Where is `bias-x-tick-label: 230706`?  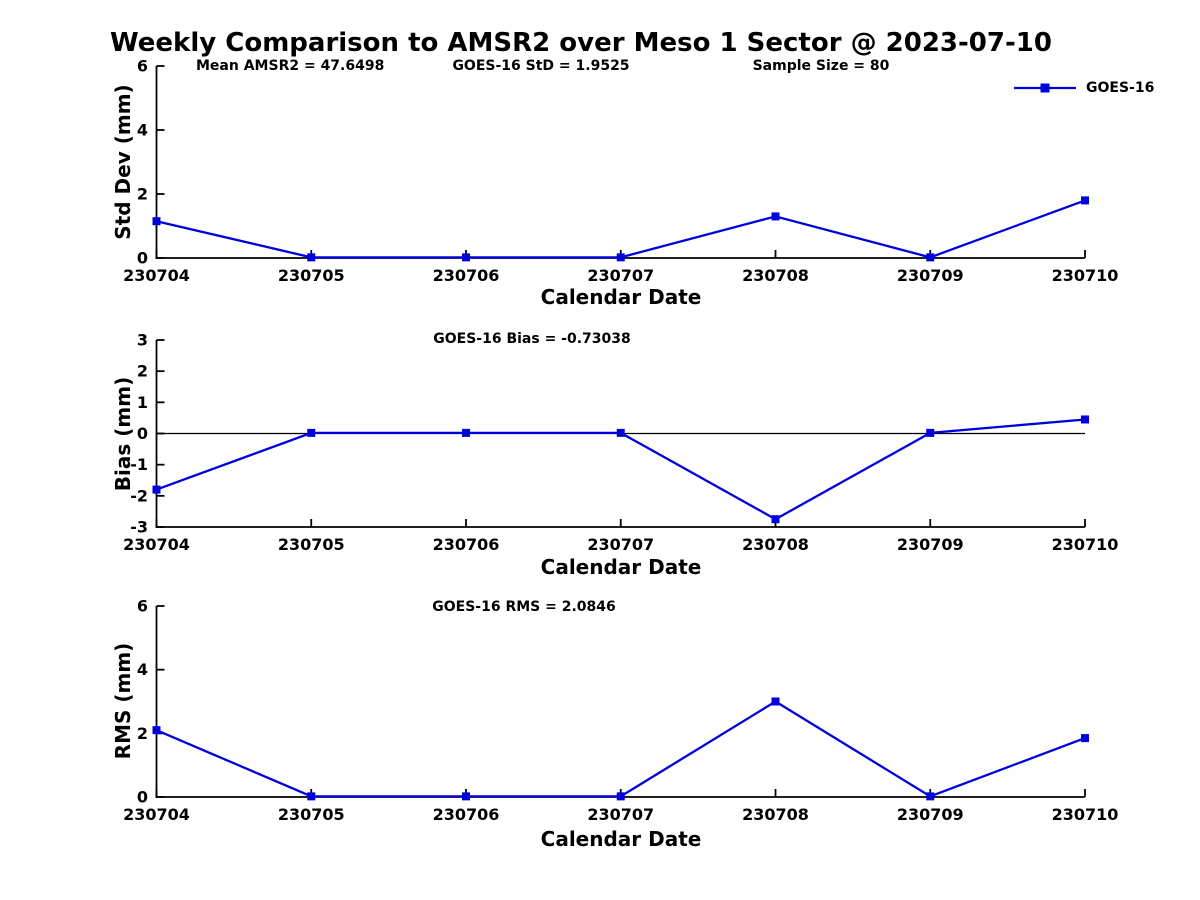
bias-x-tick-label: 230706 is located at coordinates (466, 544).